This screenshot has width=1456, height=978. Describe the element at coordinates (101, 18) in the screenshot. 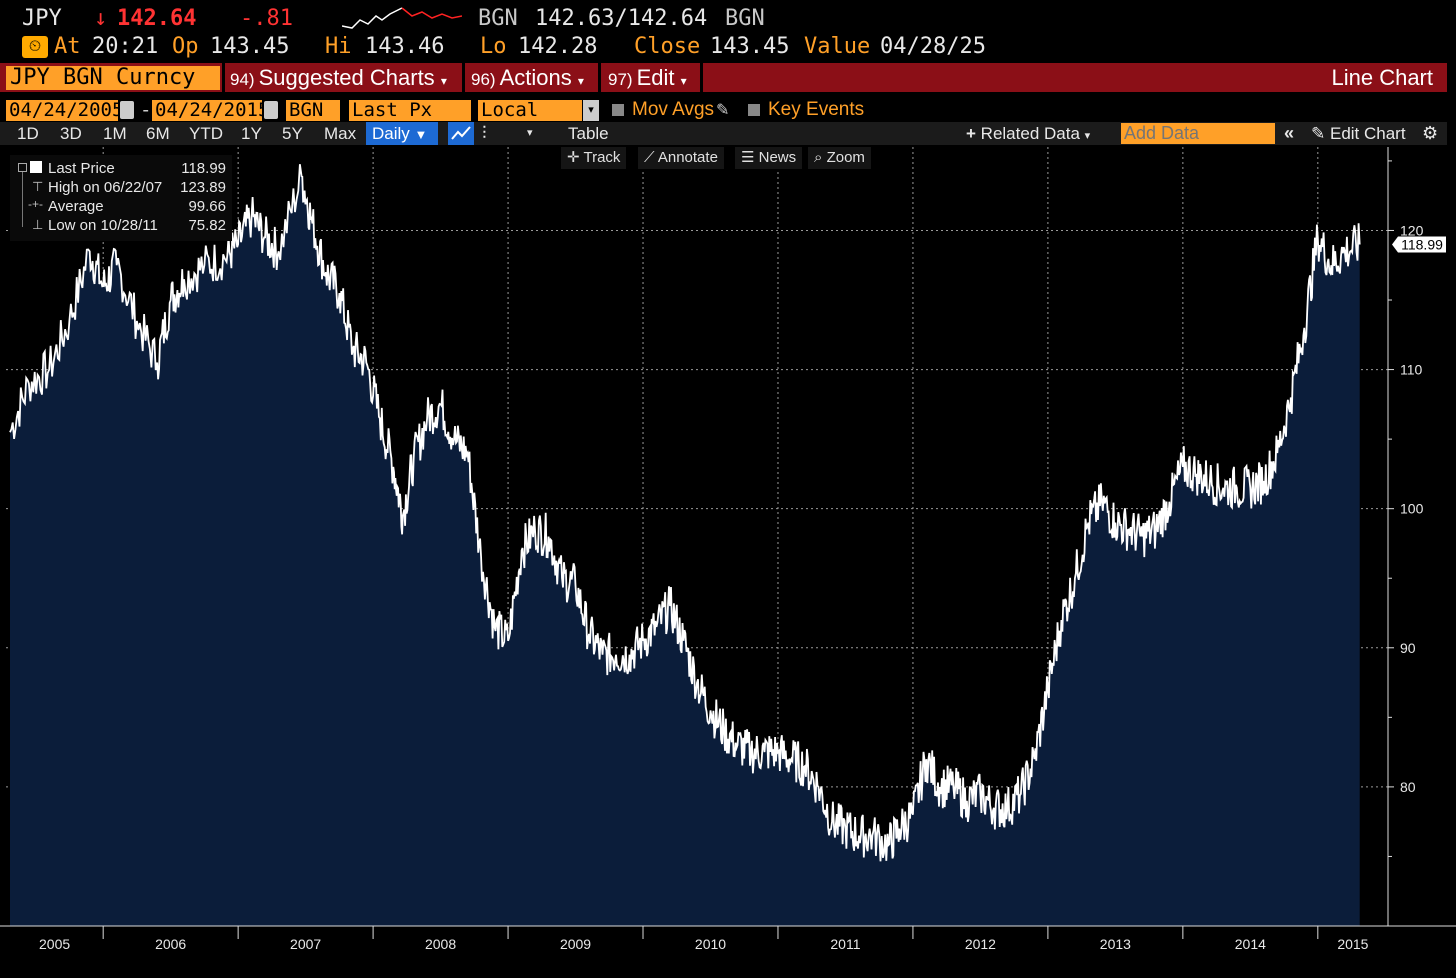

I see `down-arrow-icon: ↓` at that location.